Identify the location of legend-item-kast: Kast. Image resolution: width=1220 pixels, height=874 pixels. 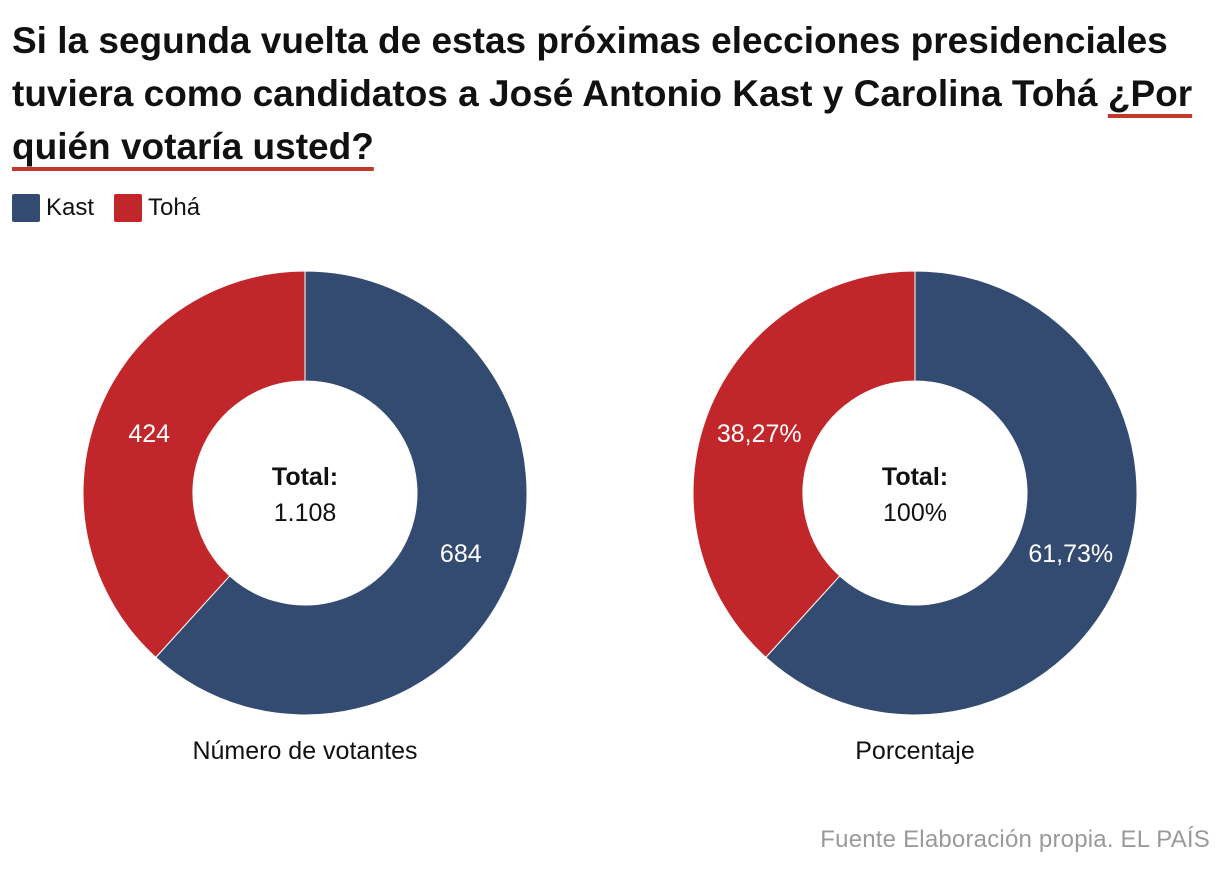
(53, 208).